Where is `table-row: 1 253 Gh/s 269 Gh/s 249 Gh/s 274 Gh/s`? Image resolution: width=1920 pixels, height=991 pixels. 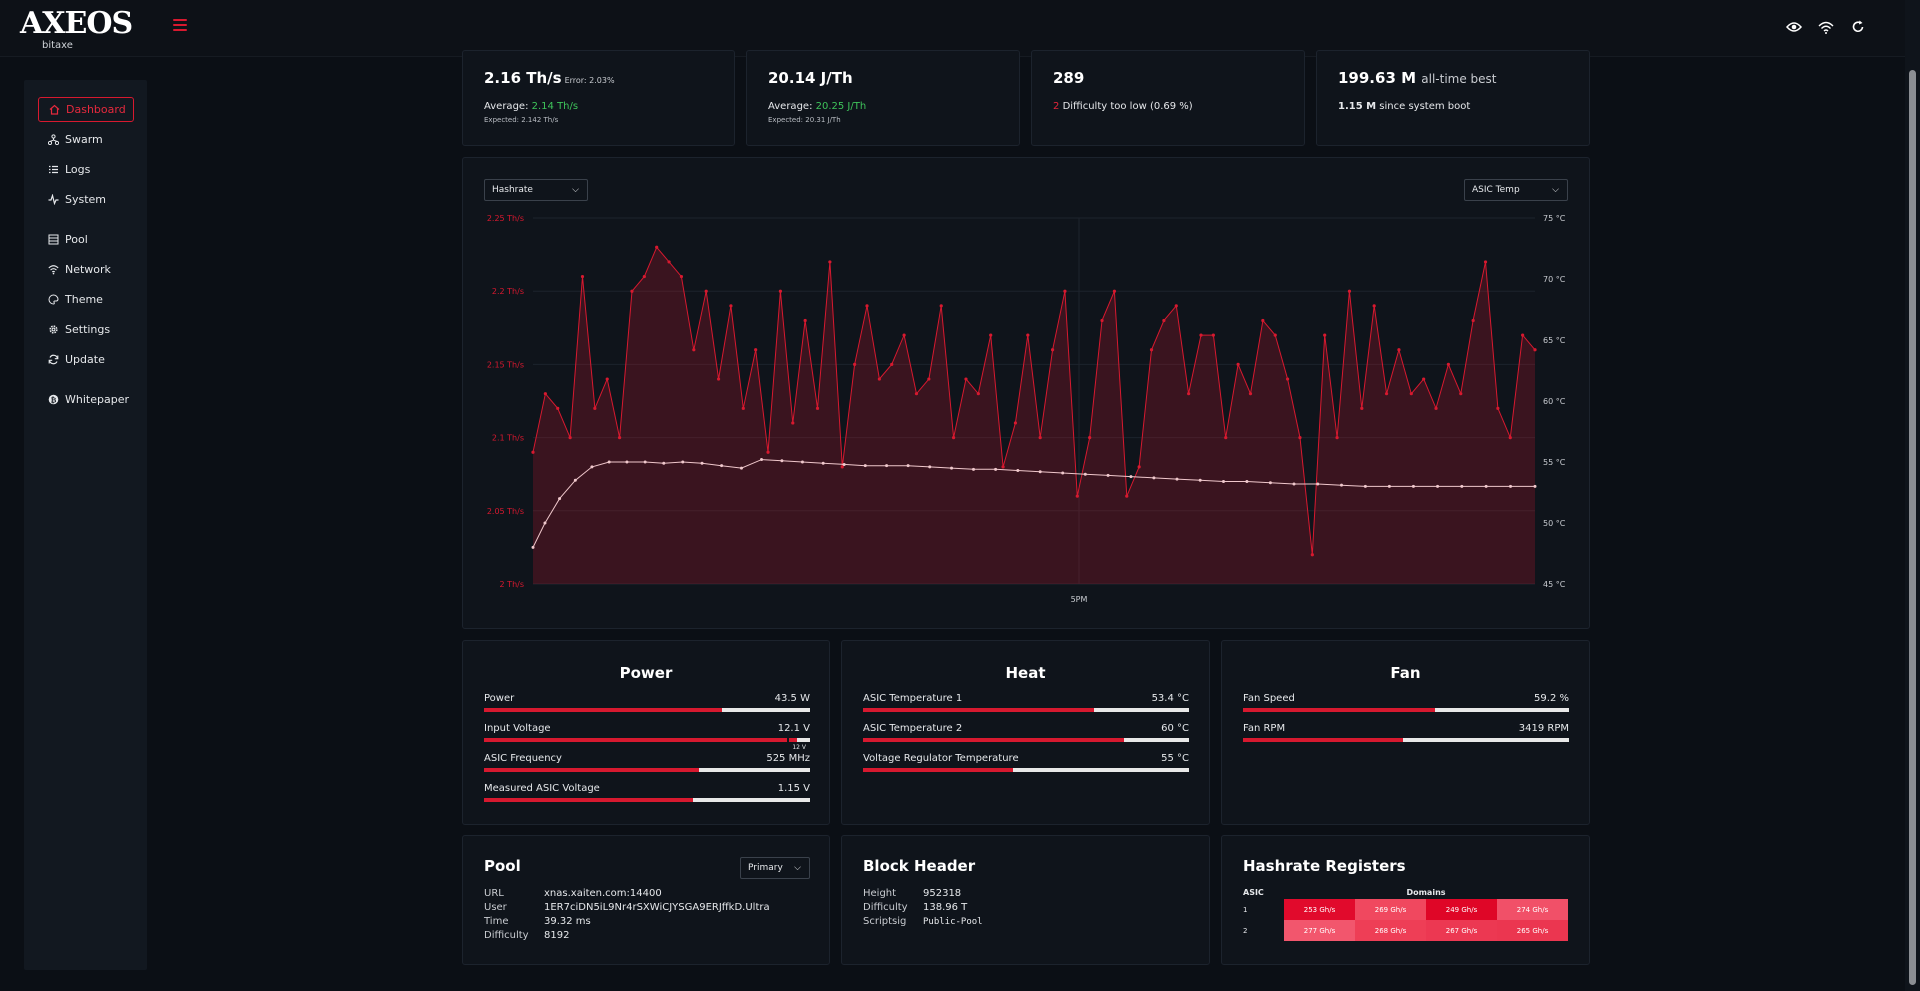 table-row: 1 253 Gh/s 269 Gh/s 249 Gh/s 274 Gh/s is located at coordinates (1405, 909).